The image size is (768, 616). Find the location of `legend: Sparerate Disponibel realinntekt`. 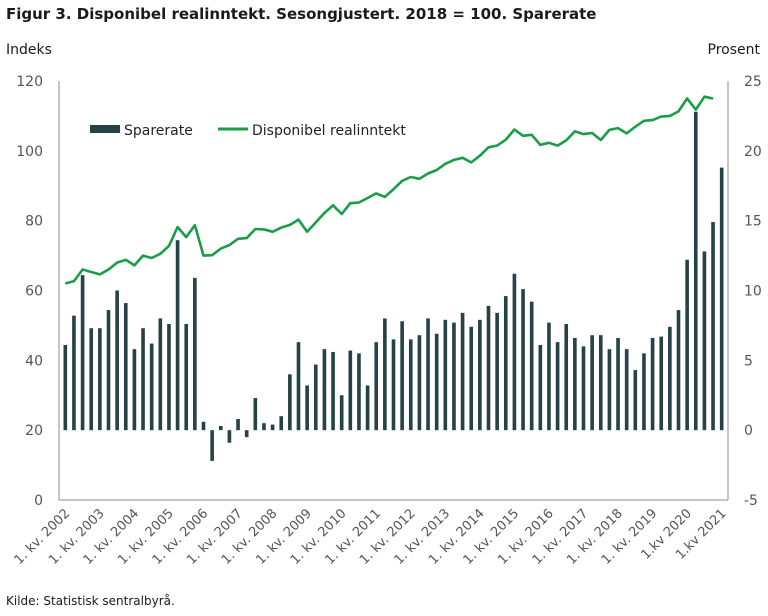

legend: Sparerate Disponibel realinntekt is located at coordinates (248, 131).